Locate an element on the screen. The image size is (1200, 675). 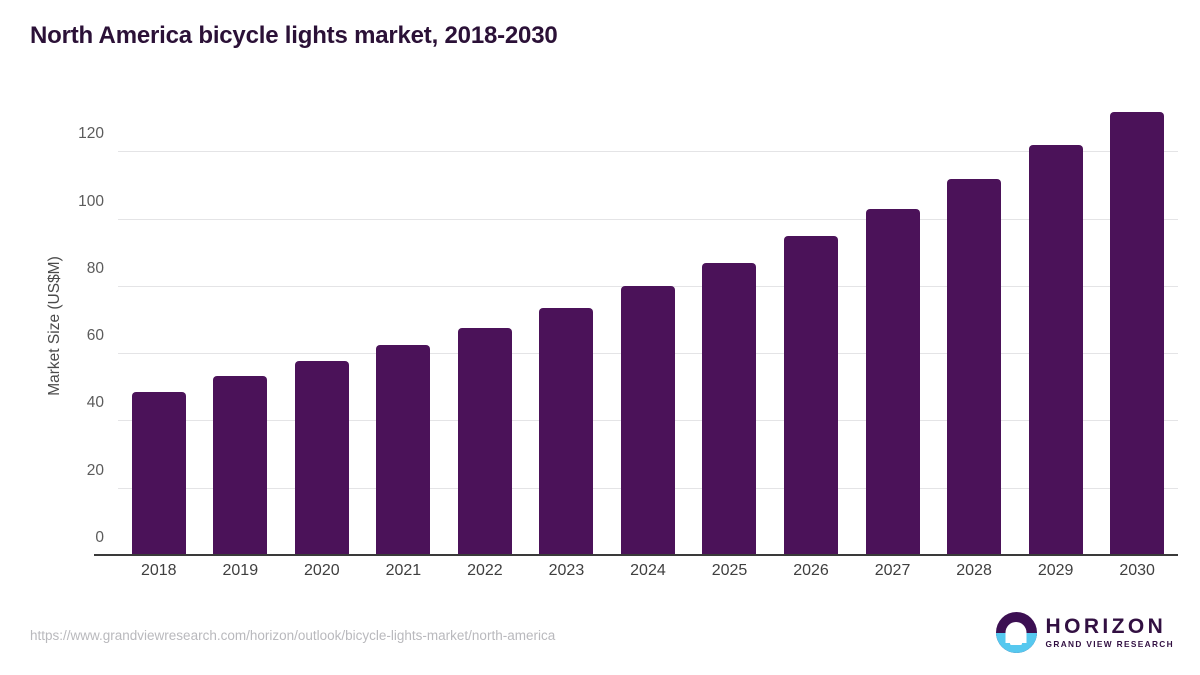
y-axis-tick-label: 80 is located at coordinates (95, 268).